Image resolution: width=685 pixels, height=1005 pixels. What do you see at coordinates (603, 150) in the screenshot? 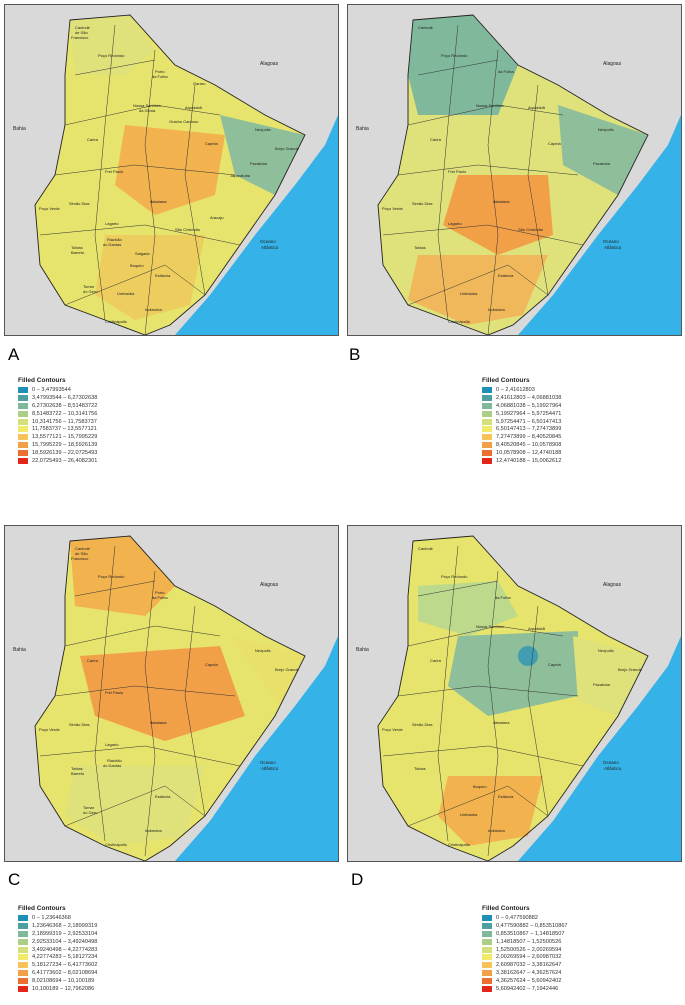
I see `region-east` at bounding box center [603, 150].